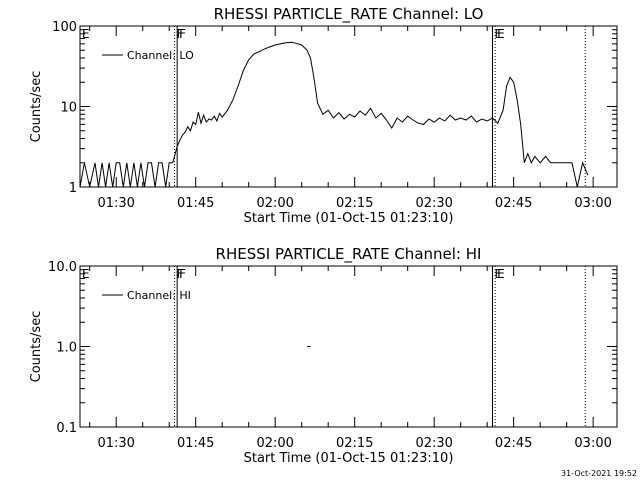 This screenshot has width=640, height=480. Describe the element at coordinates (73, 188) in the screenshot. I see `y-tick-label: 1` at that location.